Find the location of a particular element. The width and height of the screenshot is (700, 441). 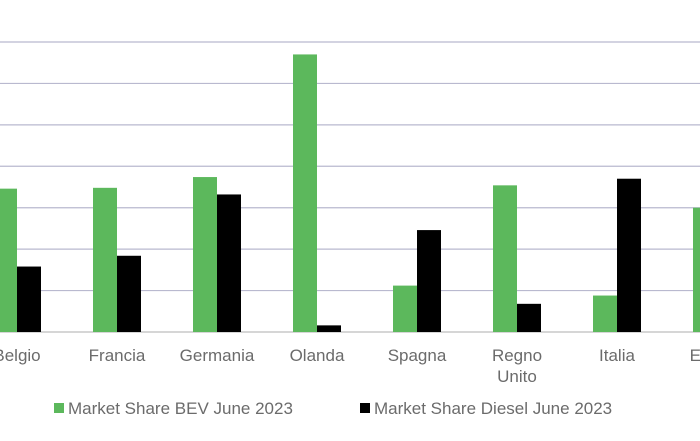

x-tick-label: Europa is located at coordinates (695, 355).